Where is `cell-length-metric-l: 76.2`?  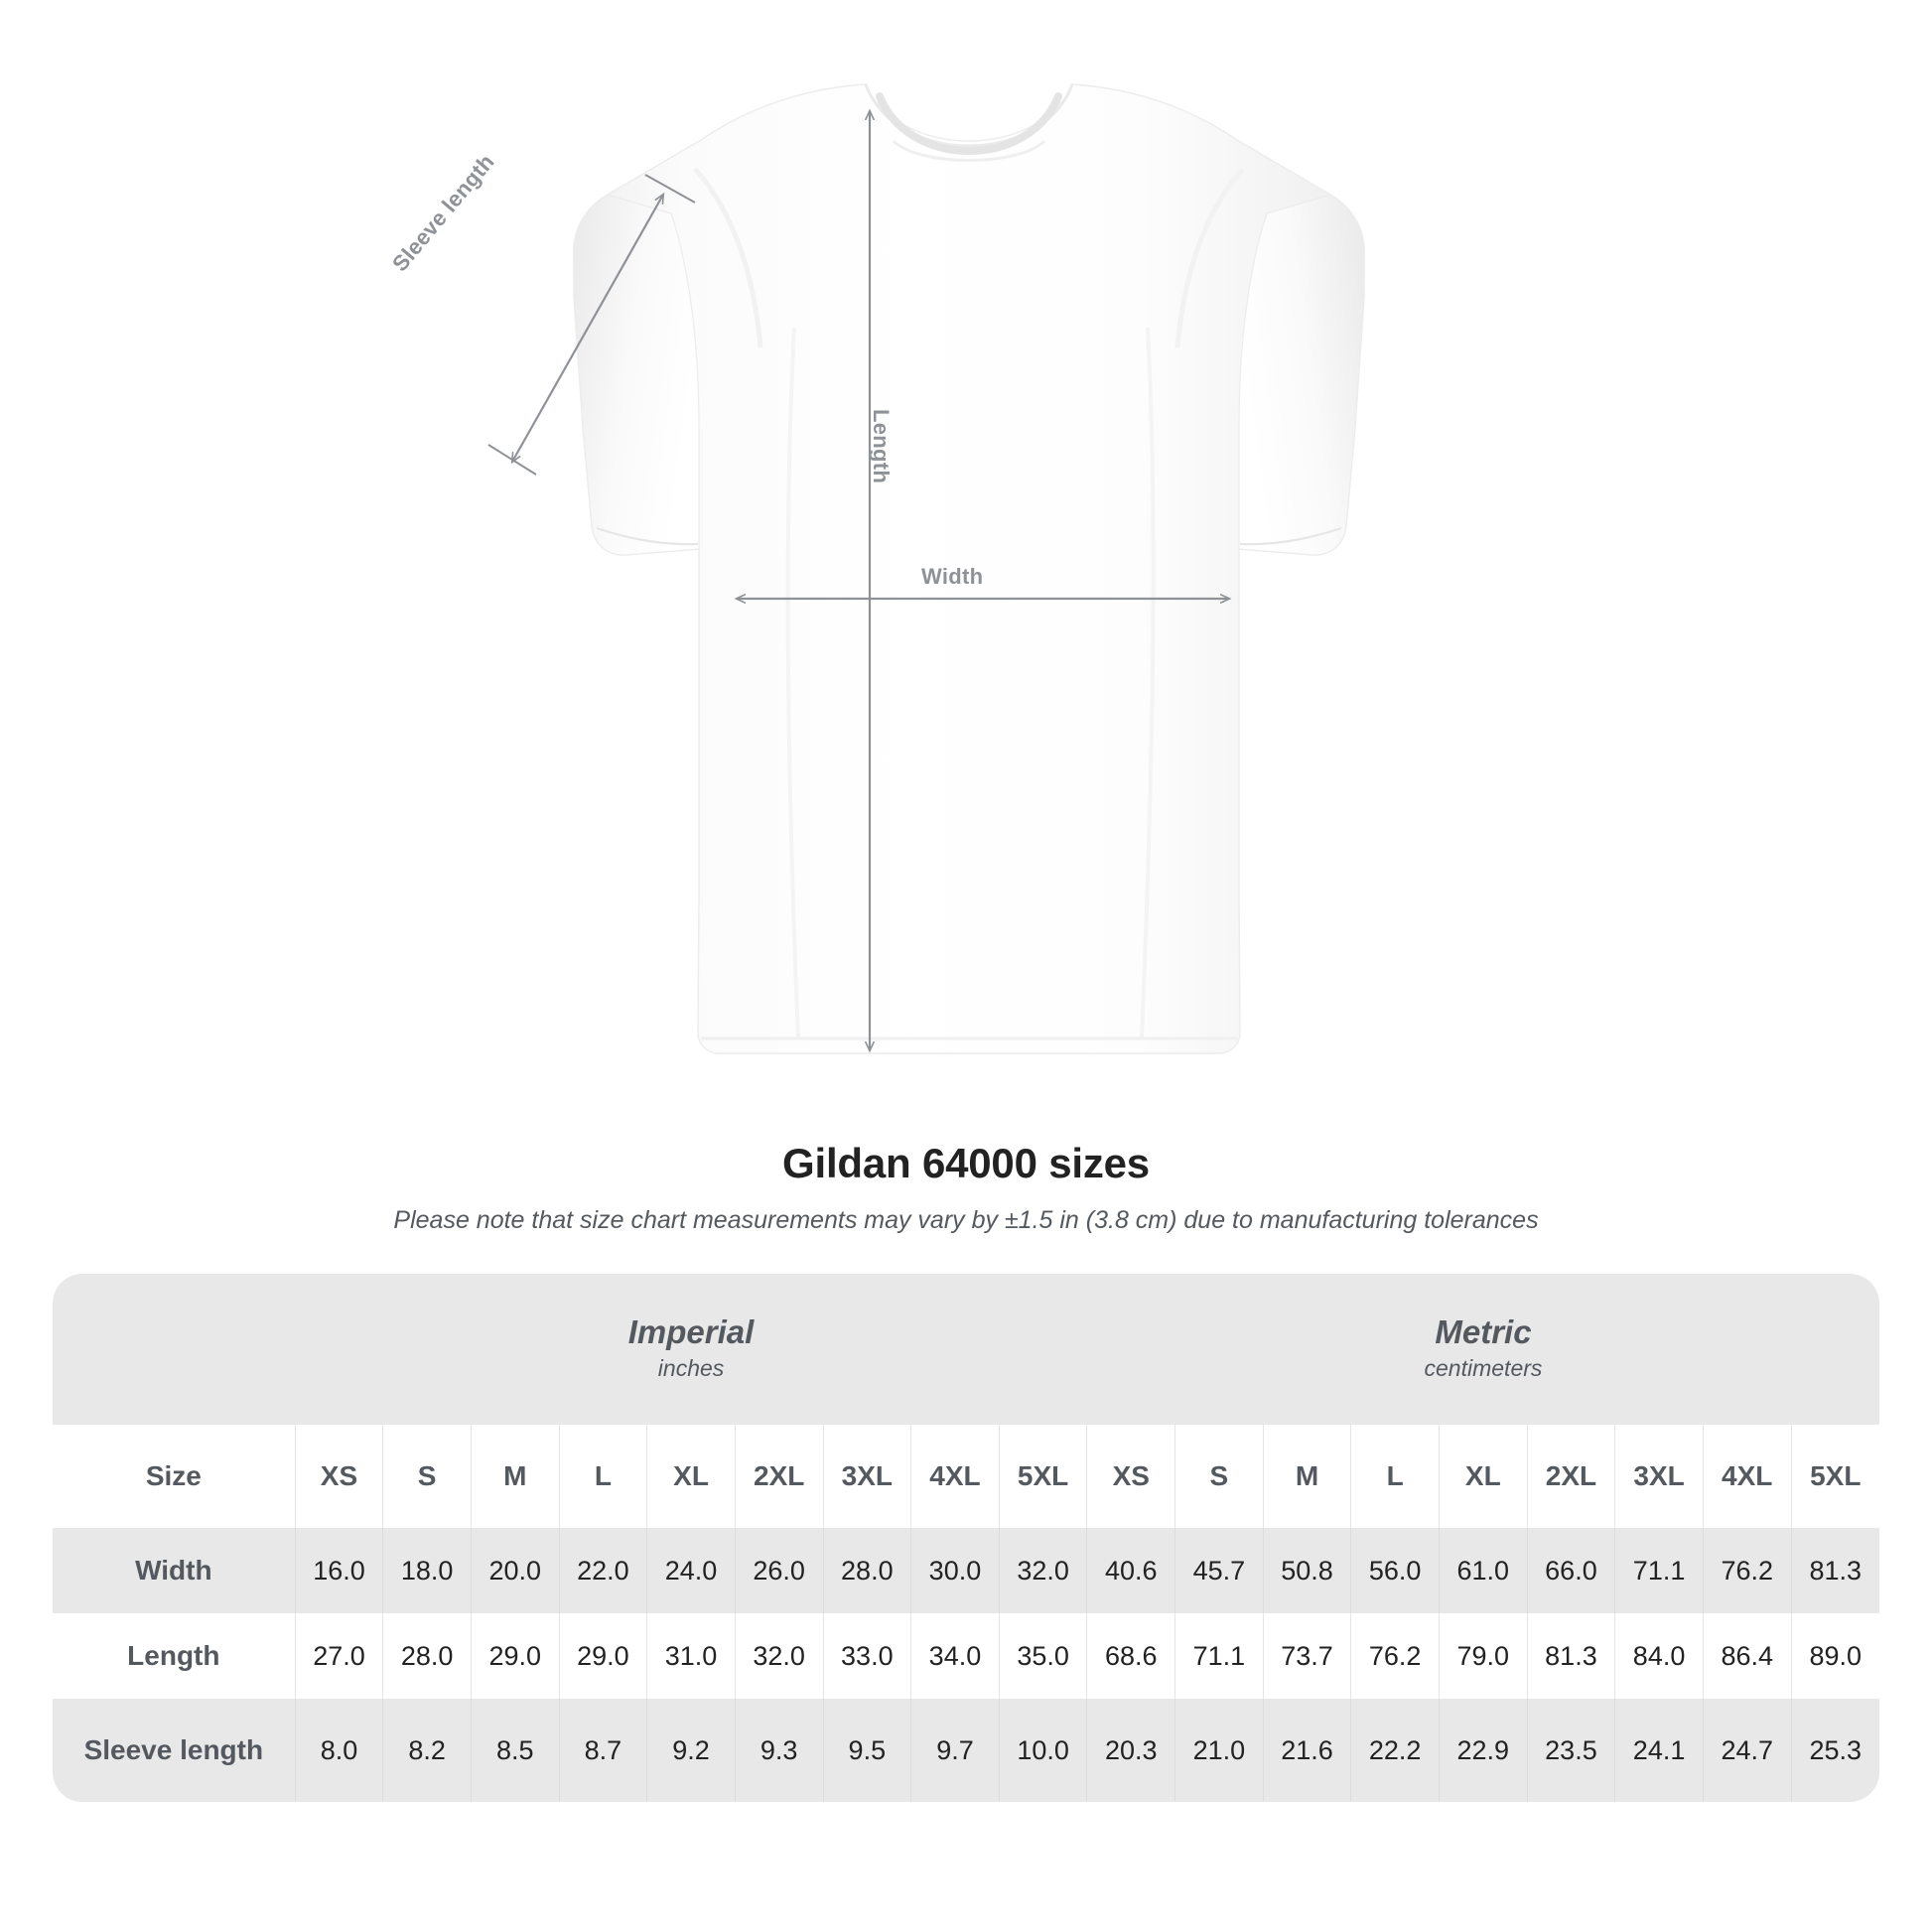 cell-length-metric-l: 76.2 is located at coordinates (1395, 1656).